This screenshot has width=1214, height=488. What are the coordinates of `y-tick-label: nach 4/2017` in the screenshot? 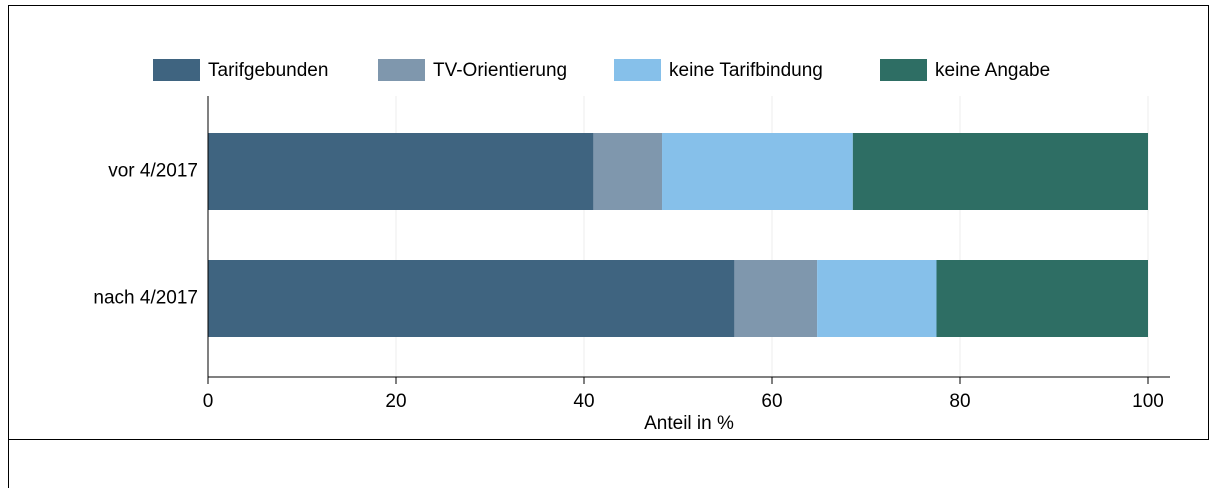 It's located at (145, 298).